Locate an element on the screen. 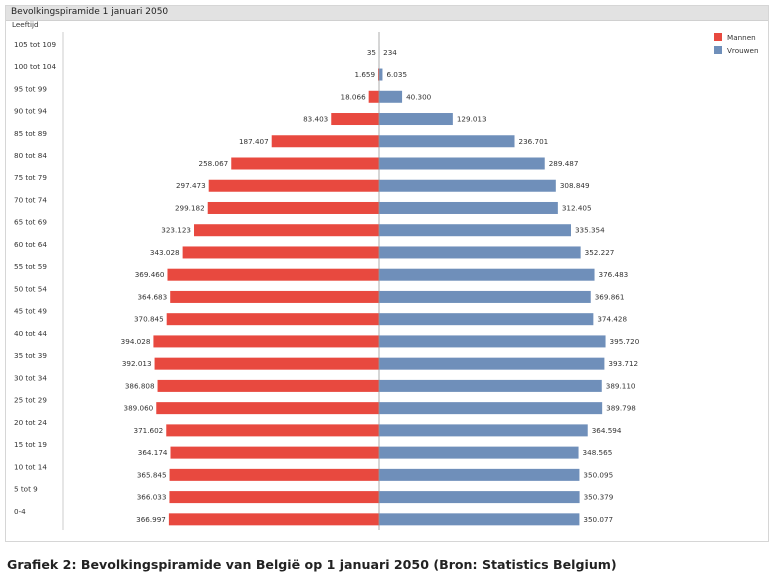 This screenshot has width=776, height=574. data-label-mannen: 1.659 is located at coordinates (364, 74).